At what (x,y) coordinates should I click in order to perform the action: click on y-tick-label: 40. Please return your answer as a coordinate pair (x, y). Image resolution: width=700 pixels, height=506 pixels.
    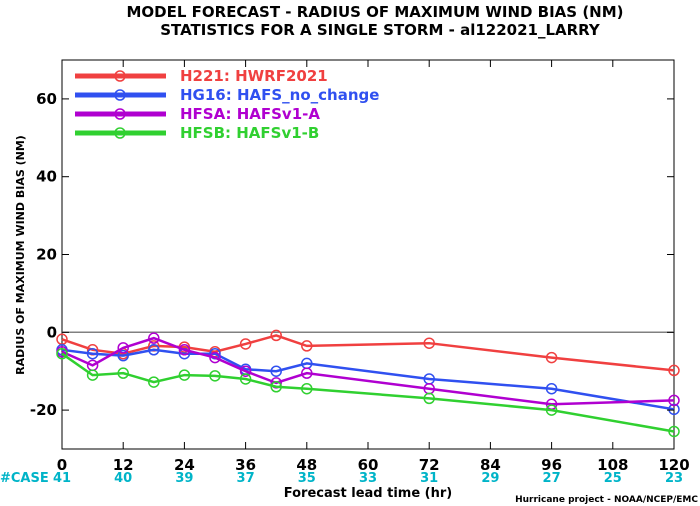
    Looking at the image, I should click on (46, 177).